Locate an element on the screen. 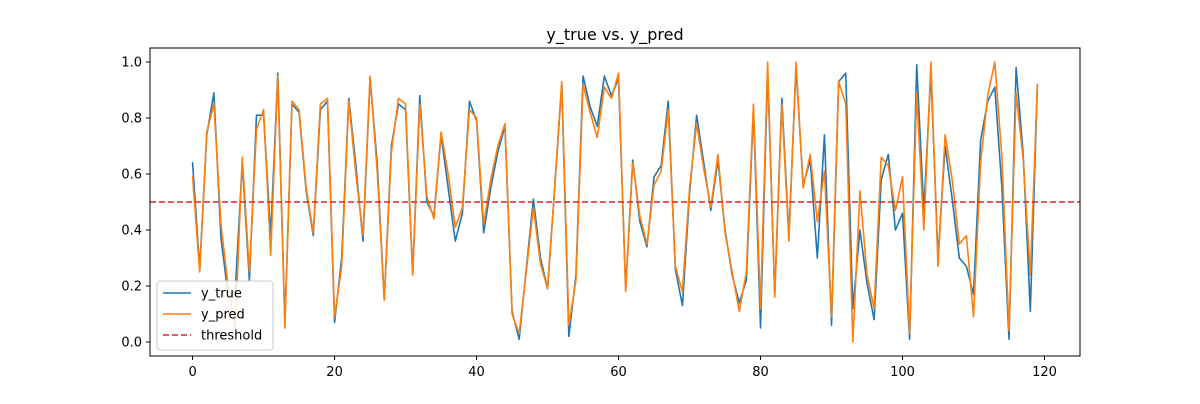  y-tick-label: 0.8 is located at coordinates (131, 119).